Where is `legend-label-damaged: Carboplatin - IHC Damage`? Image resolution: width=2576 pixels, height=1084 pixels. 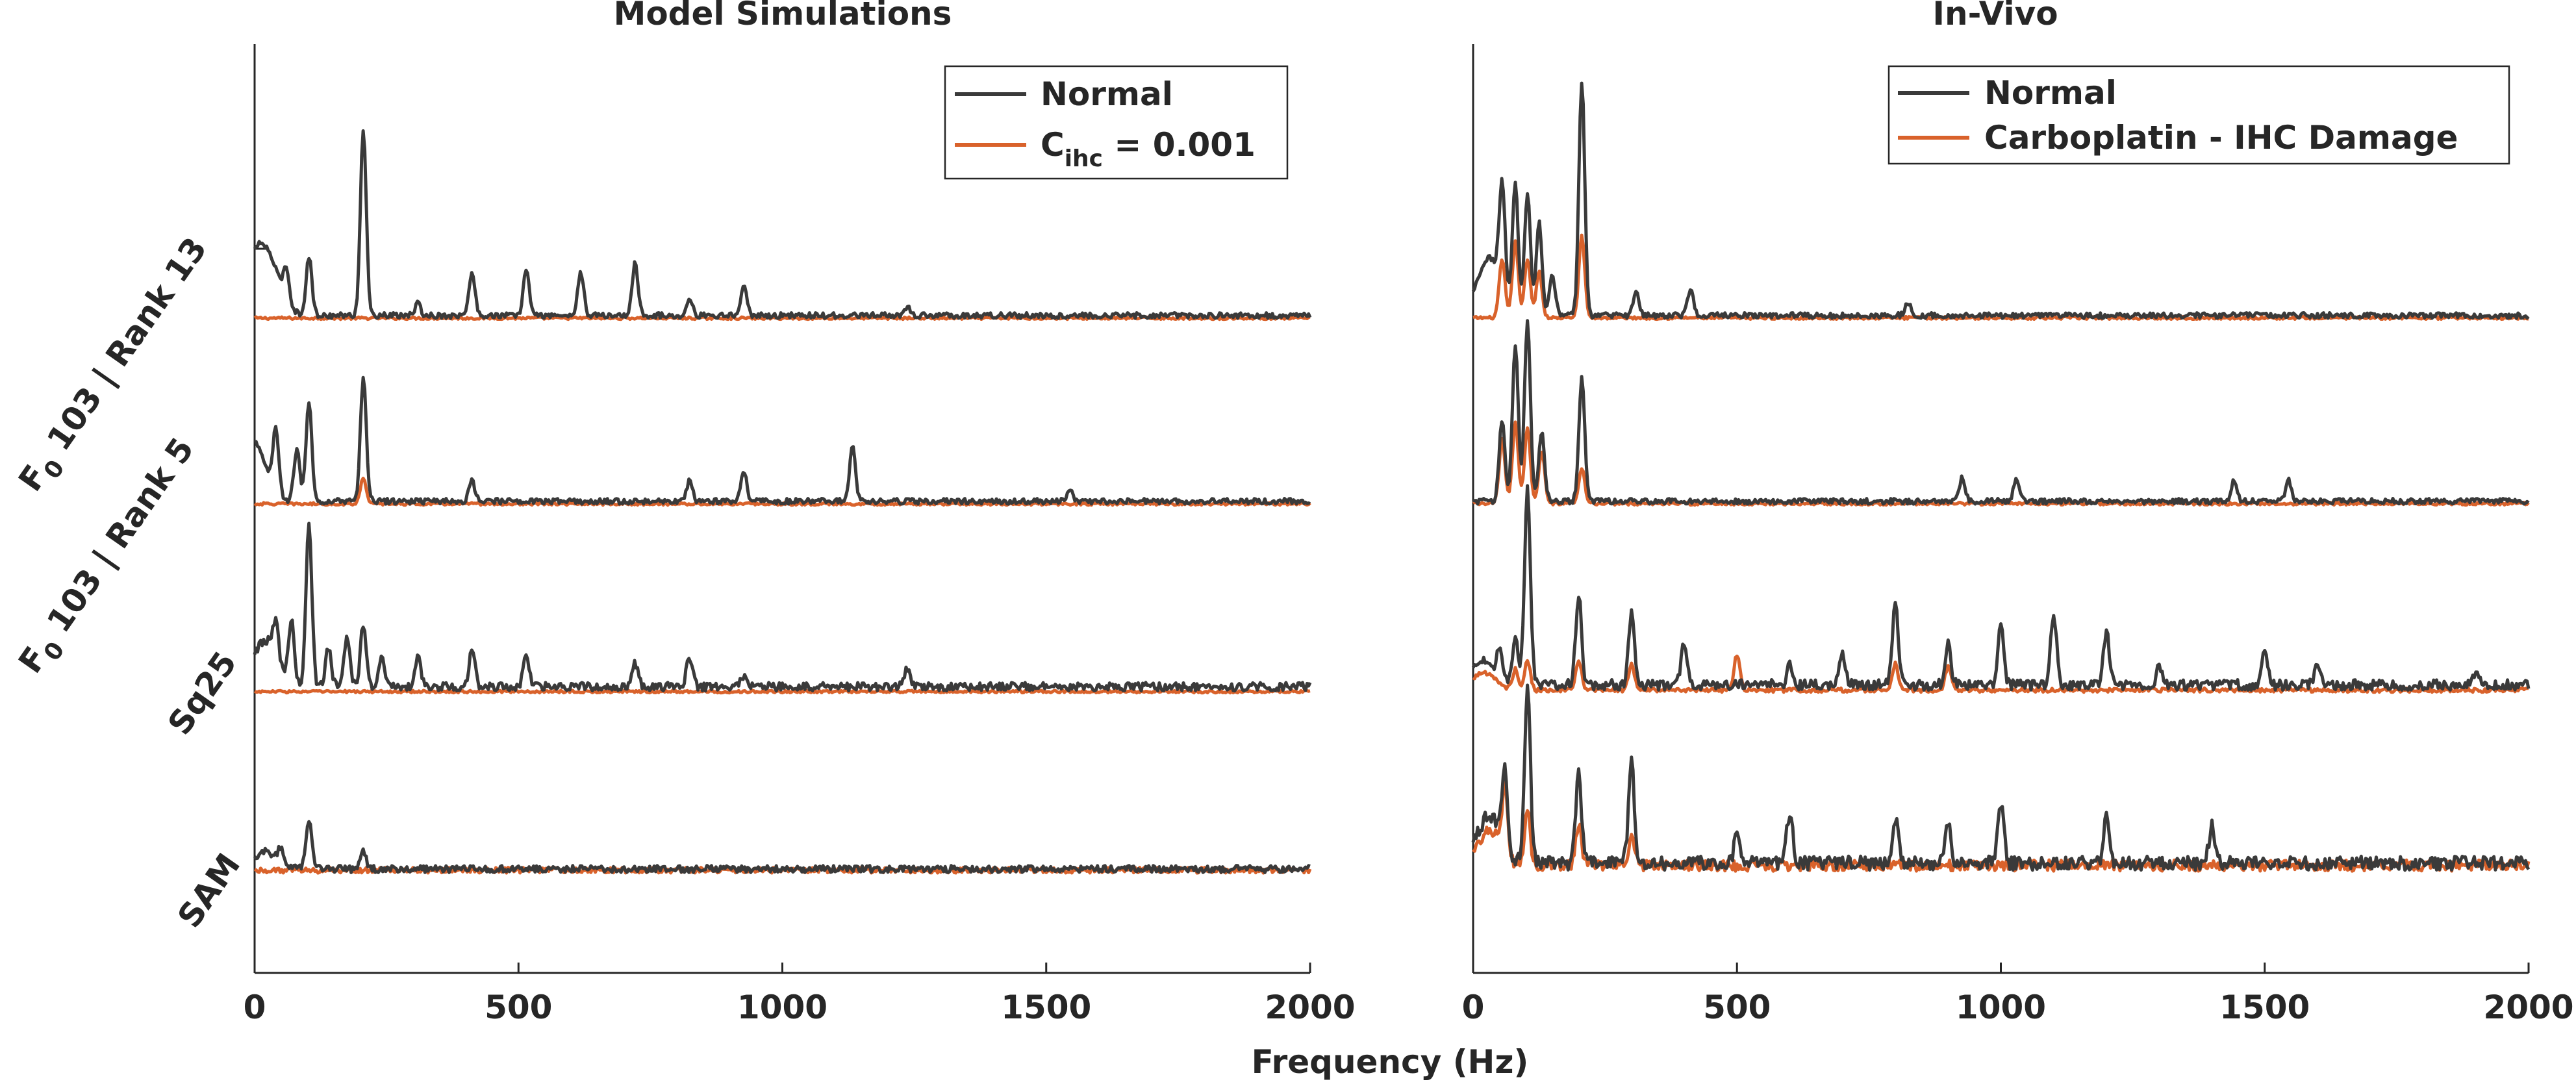 legend-label-damaged: Carboplatin - IHC Damage is located at coordinates (2221, 138).